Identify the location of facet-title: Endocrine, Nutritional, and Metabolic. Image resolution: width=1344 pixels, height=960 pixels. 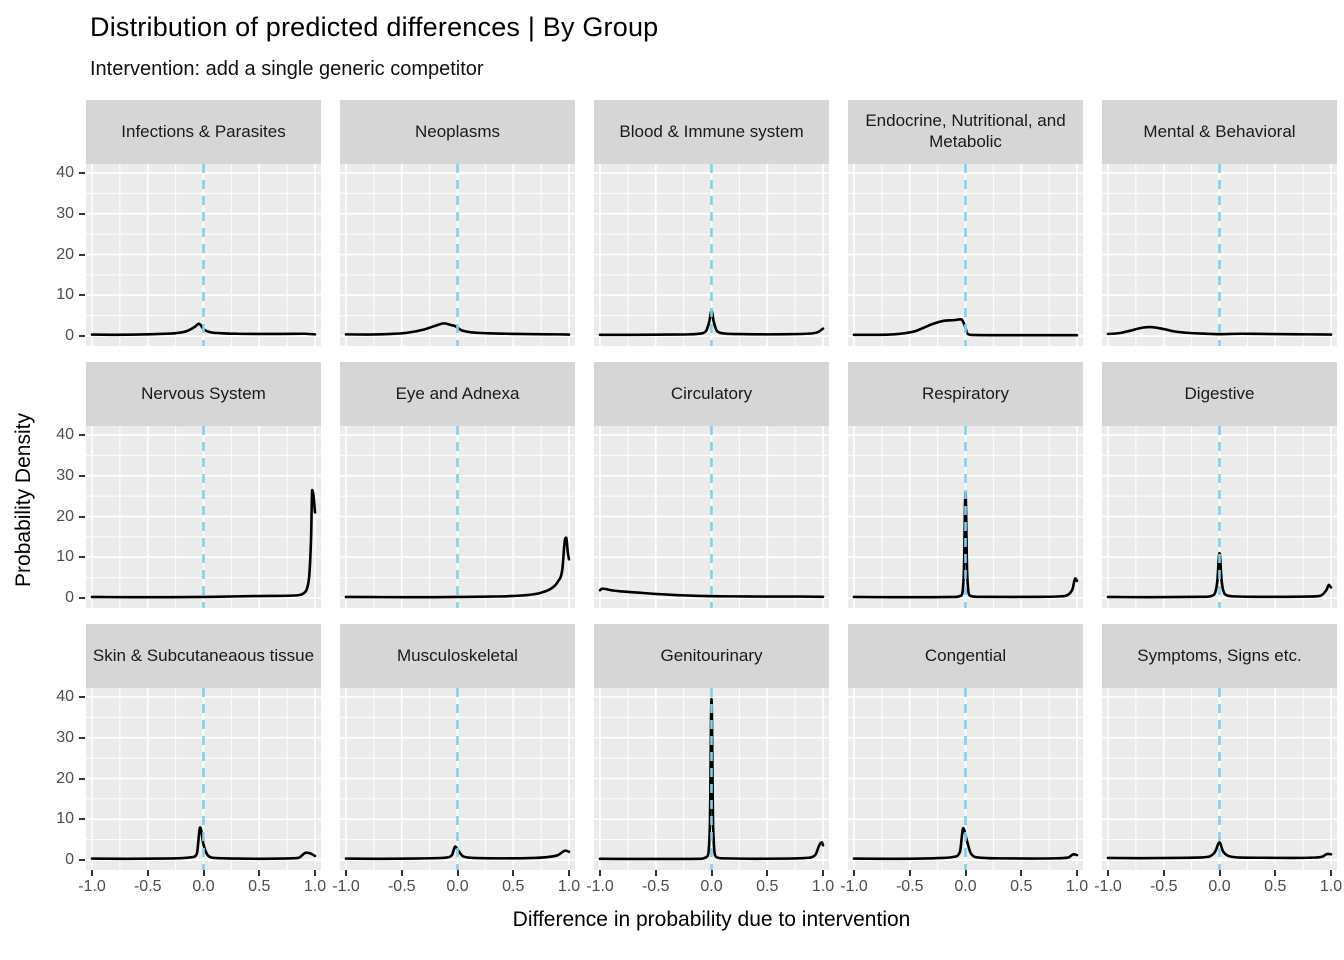
(965, 131).